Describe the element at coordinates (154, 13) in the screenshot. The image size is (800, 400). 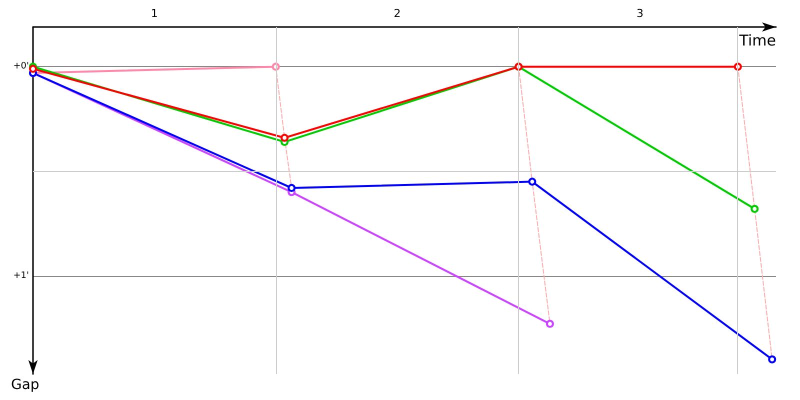
I see `x-tick-label: 1` at that location.